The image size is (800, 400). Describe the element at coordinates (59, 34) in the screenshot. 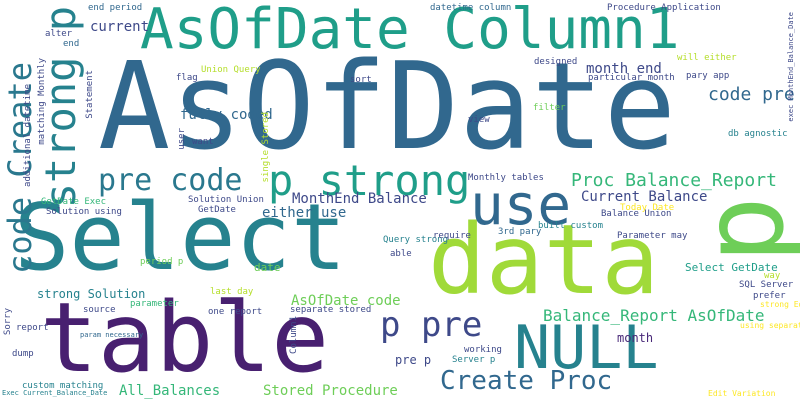

I see `word-alter: alter` at that location.